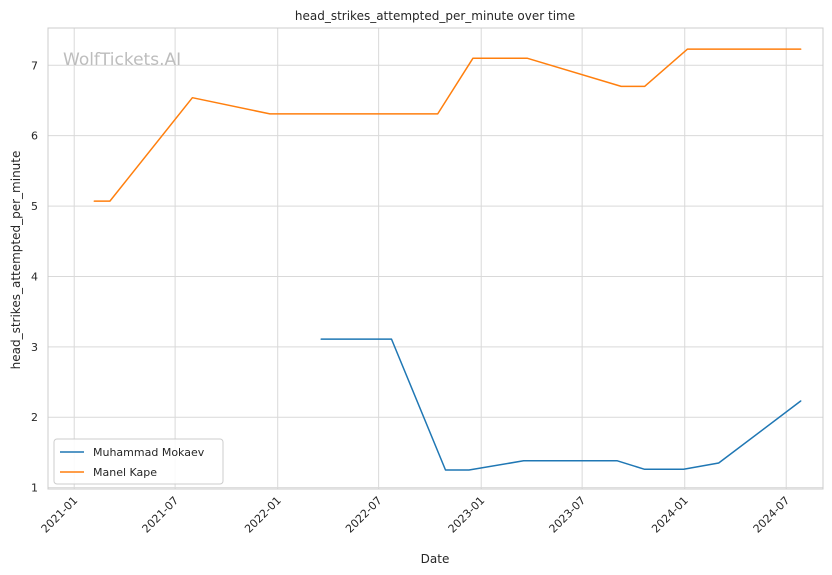  What do you see at coordinates (34, 136) in the screenshot?
I see `y-tick-label: 6` at bounding box center [34, 136].